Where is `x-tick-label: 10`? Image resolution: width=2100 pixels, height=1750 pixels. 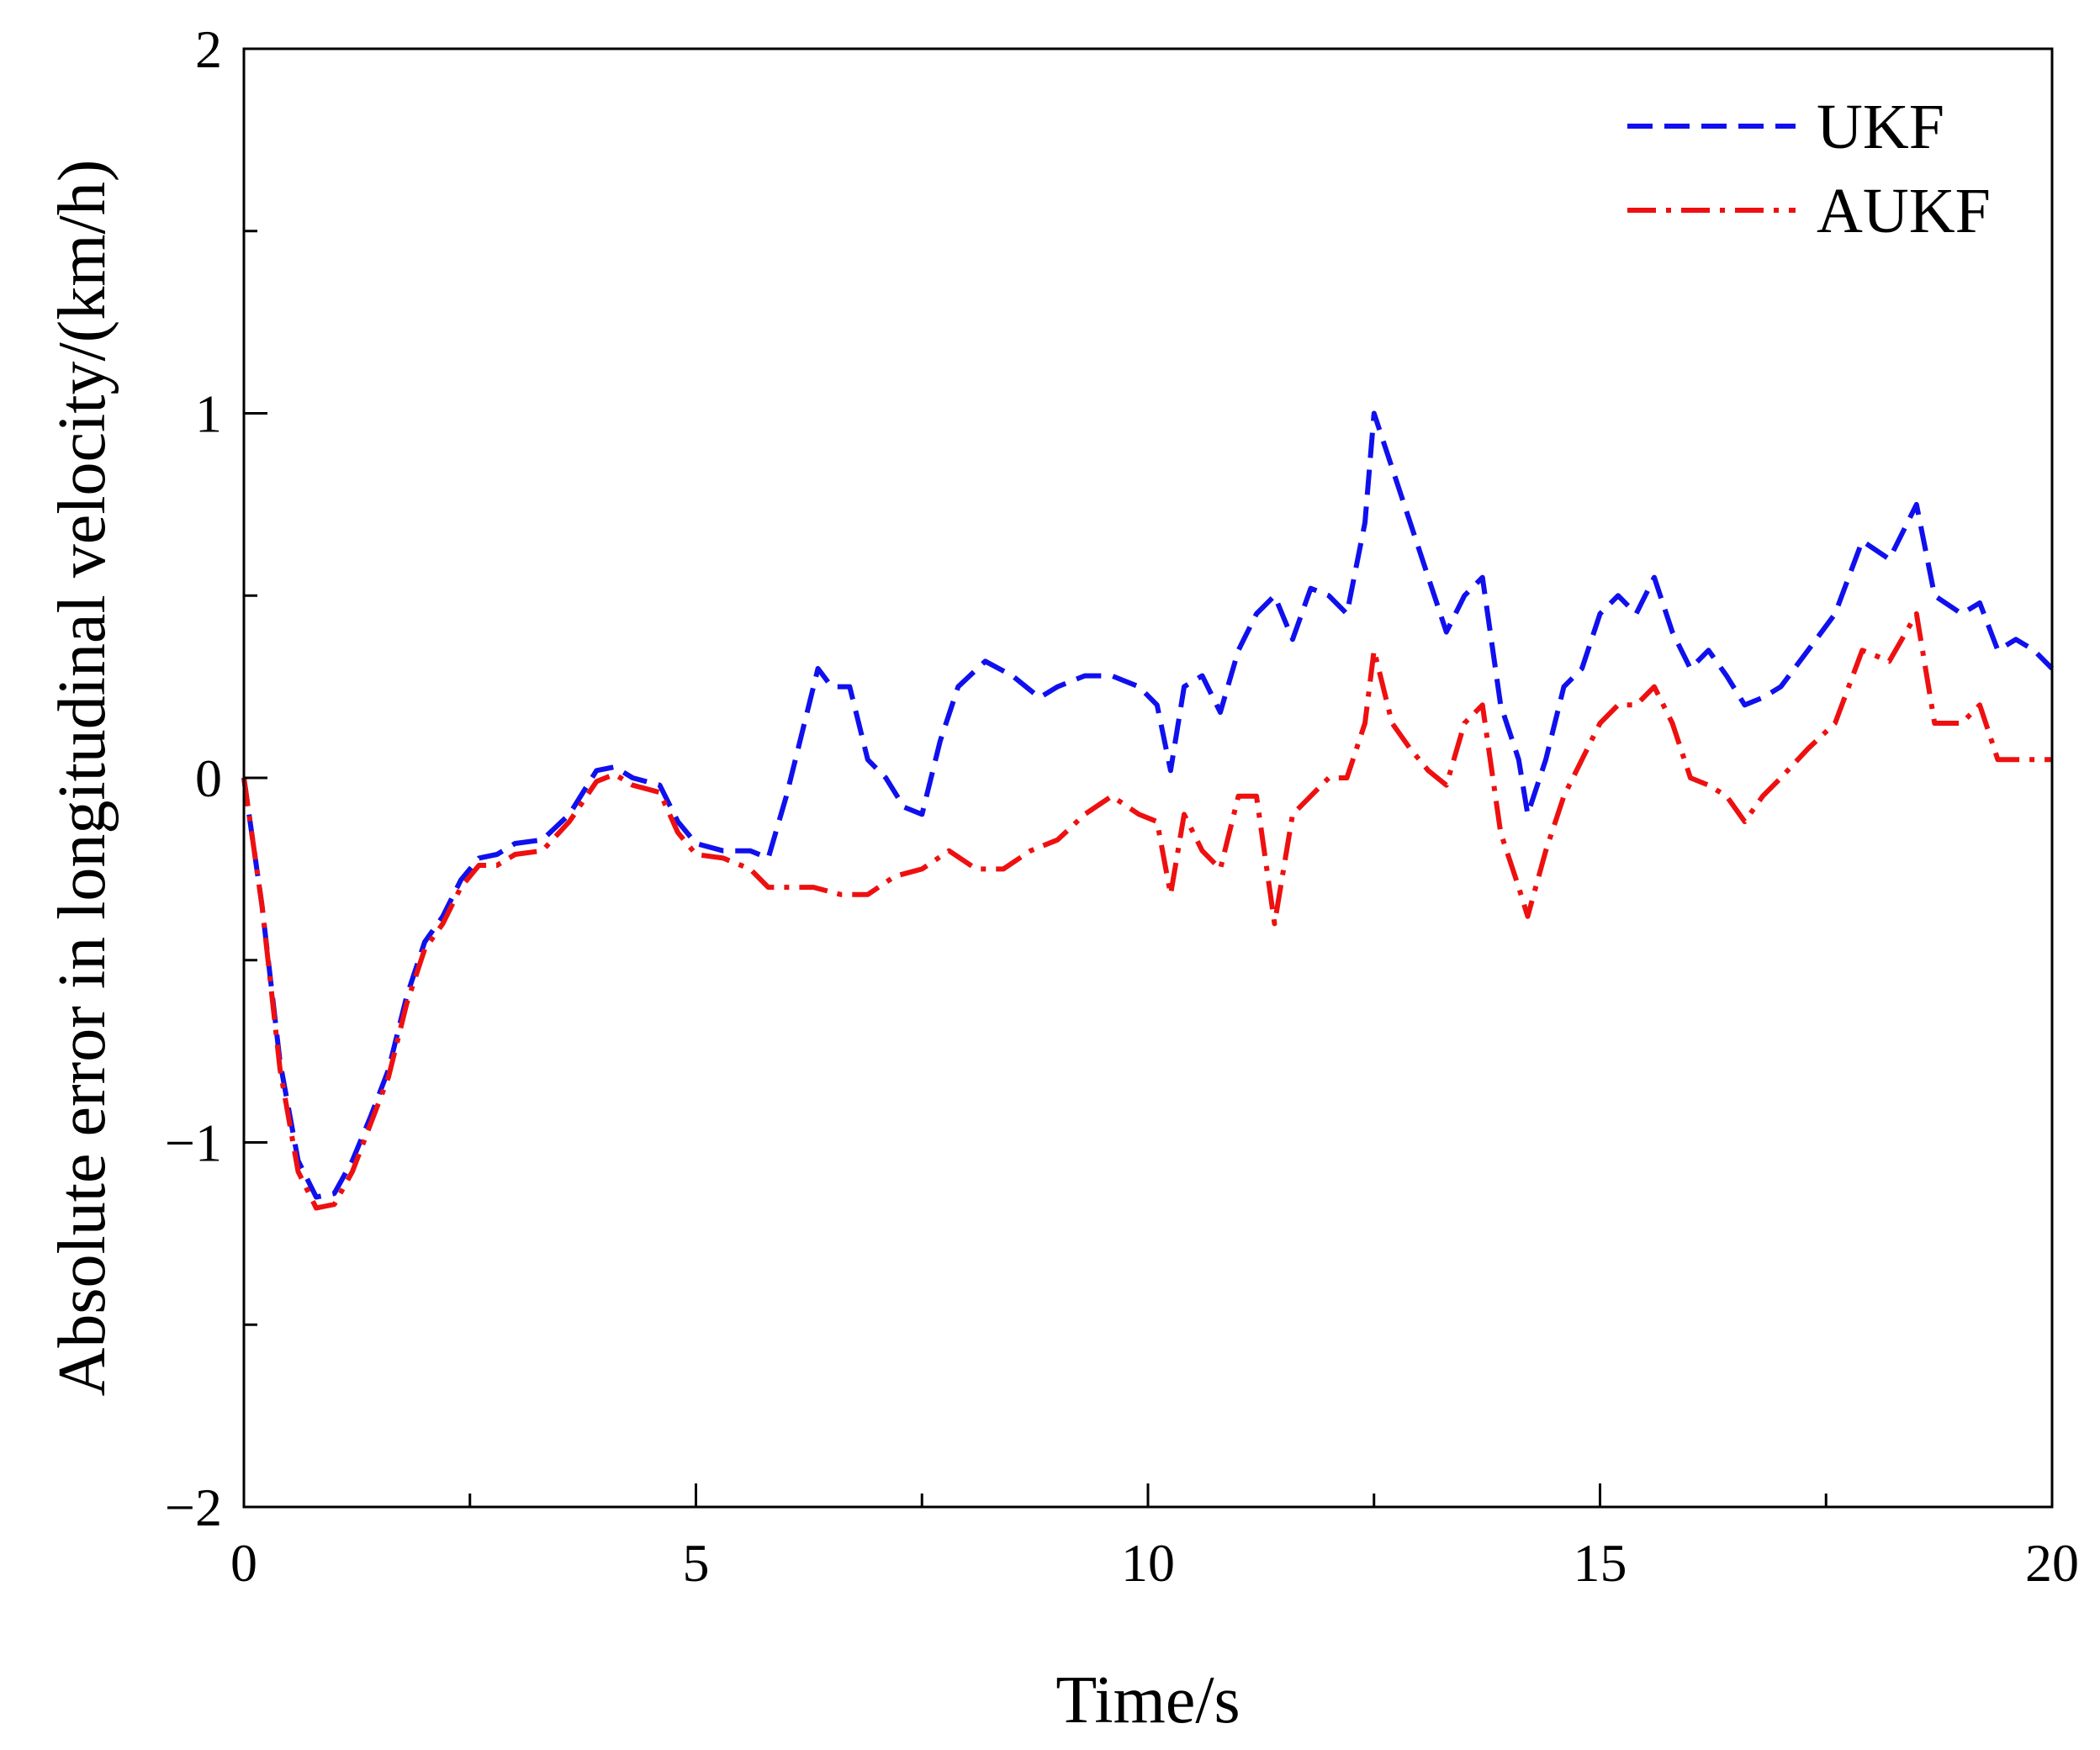 x-tick-label: 10 is located at coordinates (1148, 1563).